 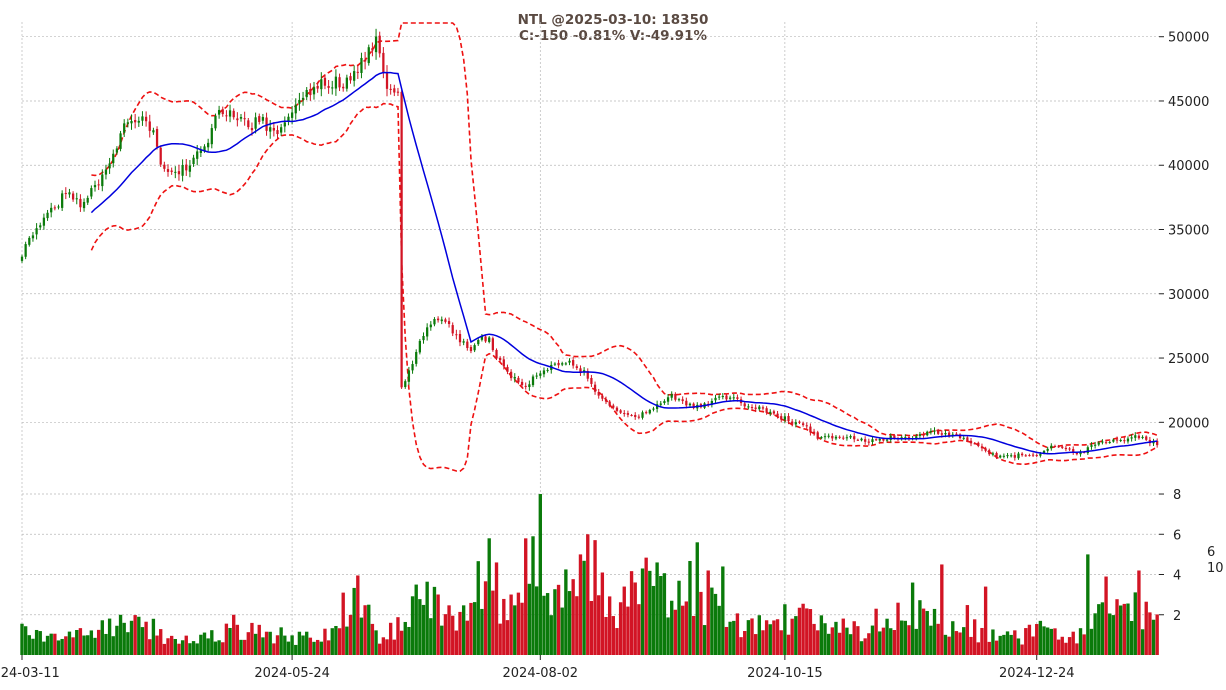 I want to click on price-tick-label: 25000, so click(x=1188, y=359).